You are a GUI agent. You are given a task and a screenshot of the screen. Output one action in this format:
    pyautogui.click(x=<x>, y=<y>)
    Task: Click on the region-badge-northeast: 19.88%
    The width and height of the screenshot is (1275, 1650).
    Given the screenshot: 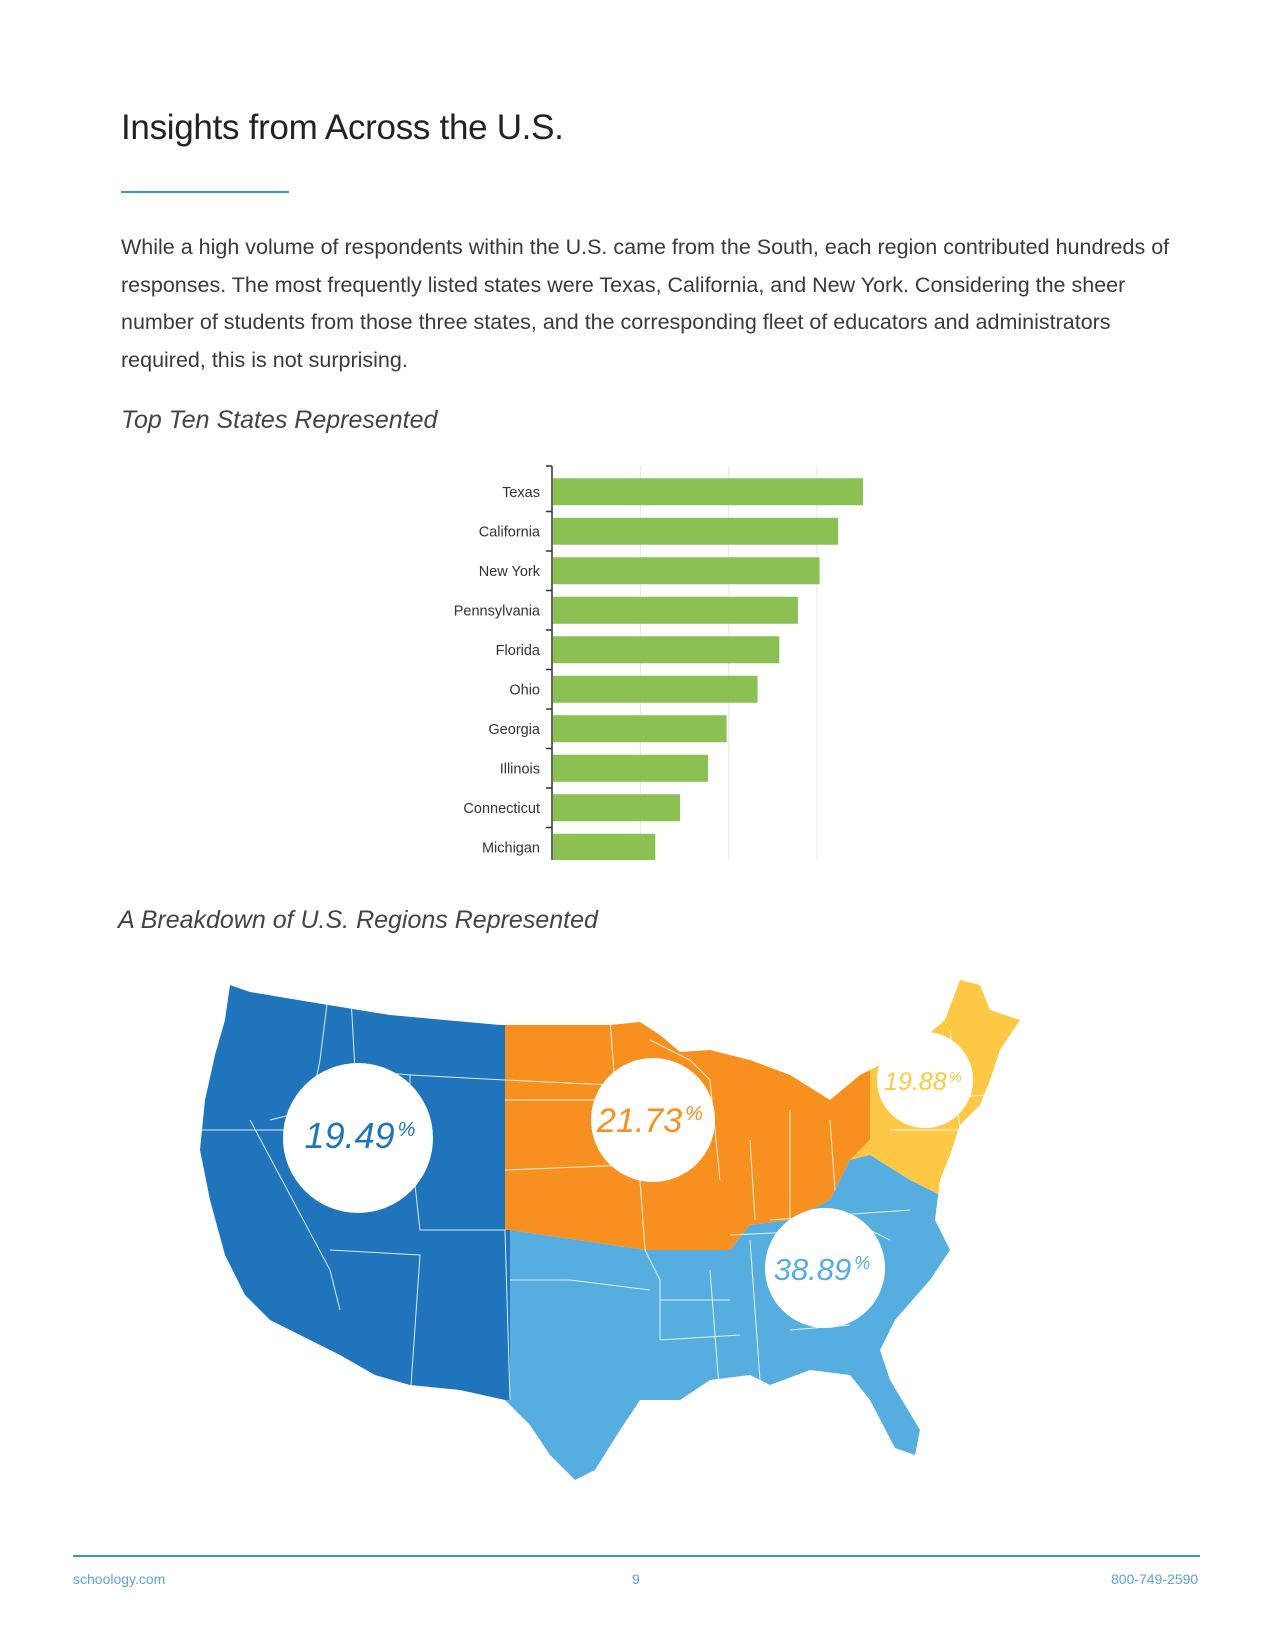 What is the action you would take?
    pyautogui.click(x=925, y=1080)
    